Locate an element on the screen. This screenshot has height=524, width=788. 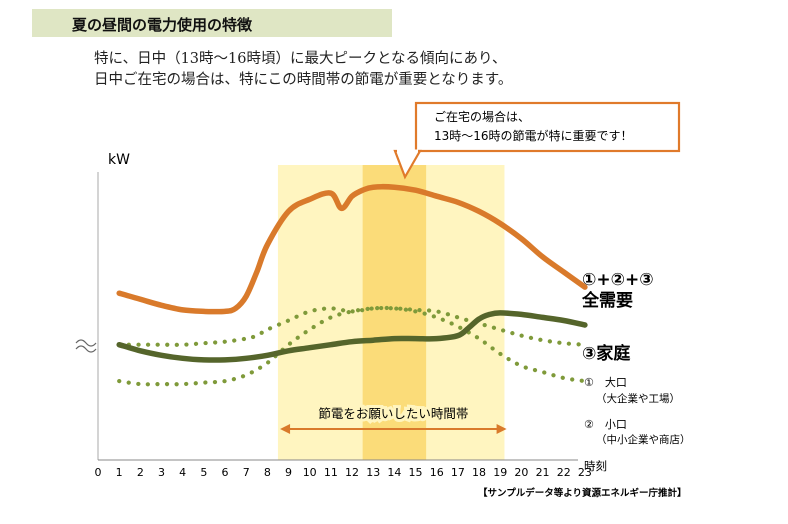
x-tick-label-15: 15 is located at coordinates (416, 472).